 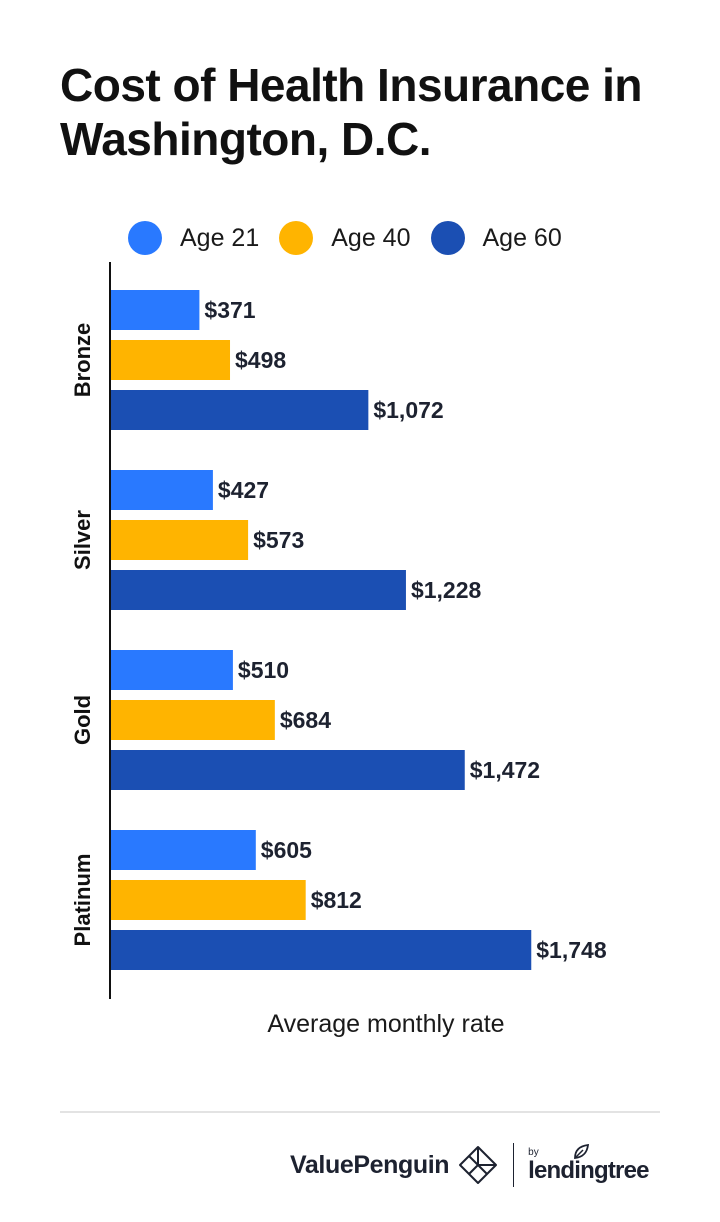 What do you see at coordinates (514, 1165) in the screenshot?
I see `footer-separator` at bounding box center [514, 1165].